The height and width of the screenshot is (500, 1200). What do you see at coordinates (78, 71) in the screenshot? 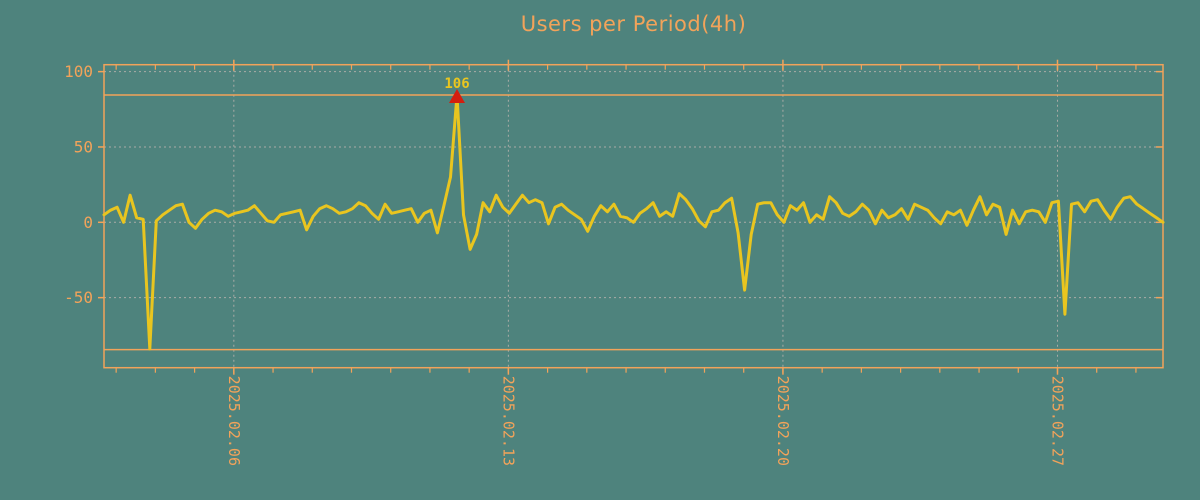
I see `y-axis-label: 100` at bounding box center [78, 71].